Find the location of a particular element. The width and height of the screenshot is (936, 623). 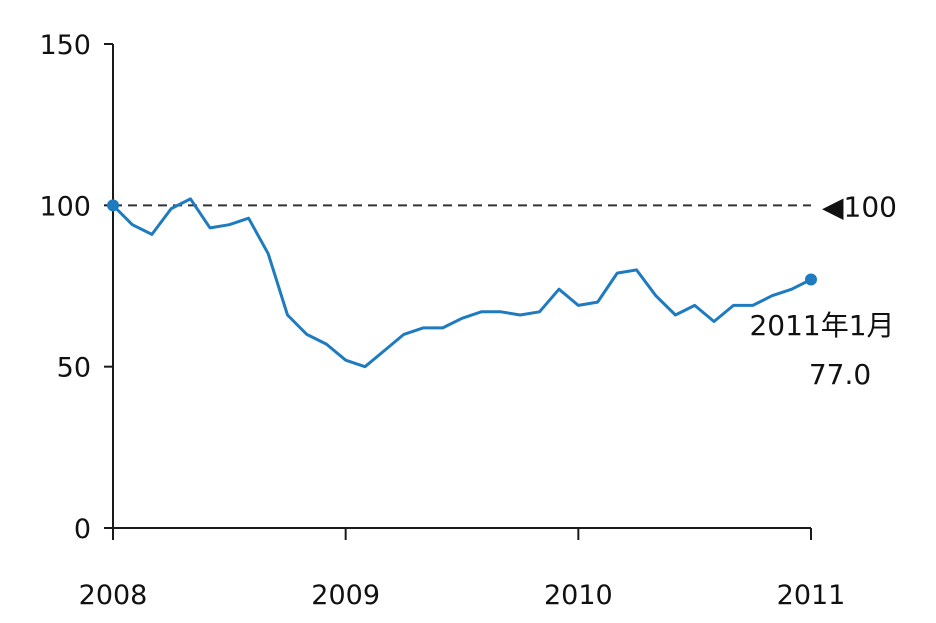

reference-line-label: ◀100 is located at coordinates (859, 206).